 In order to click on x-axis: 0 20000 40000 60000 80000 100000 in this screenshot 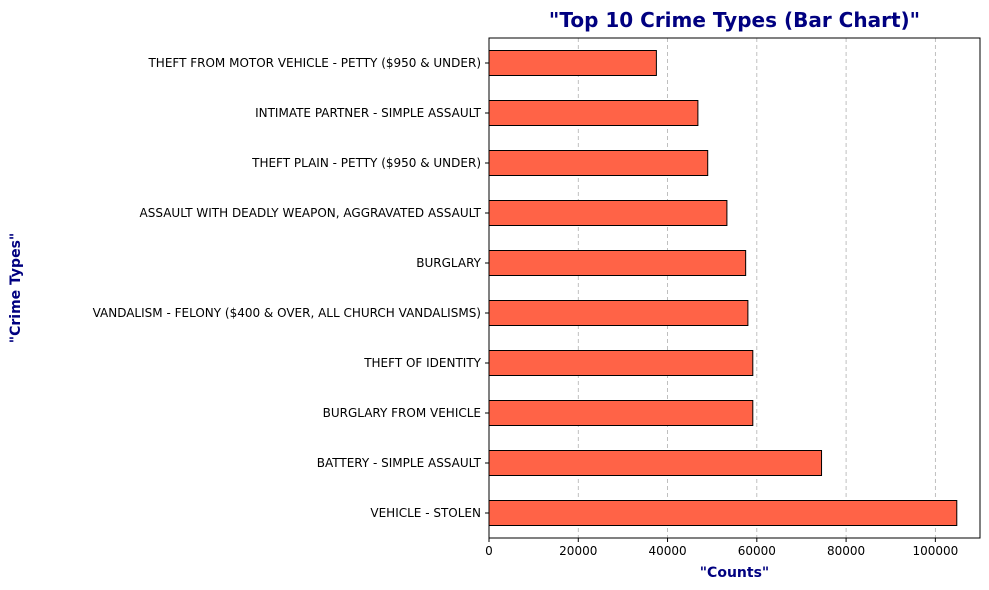, I will do `click(721, 548)`.